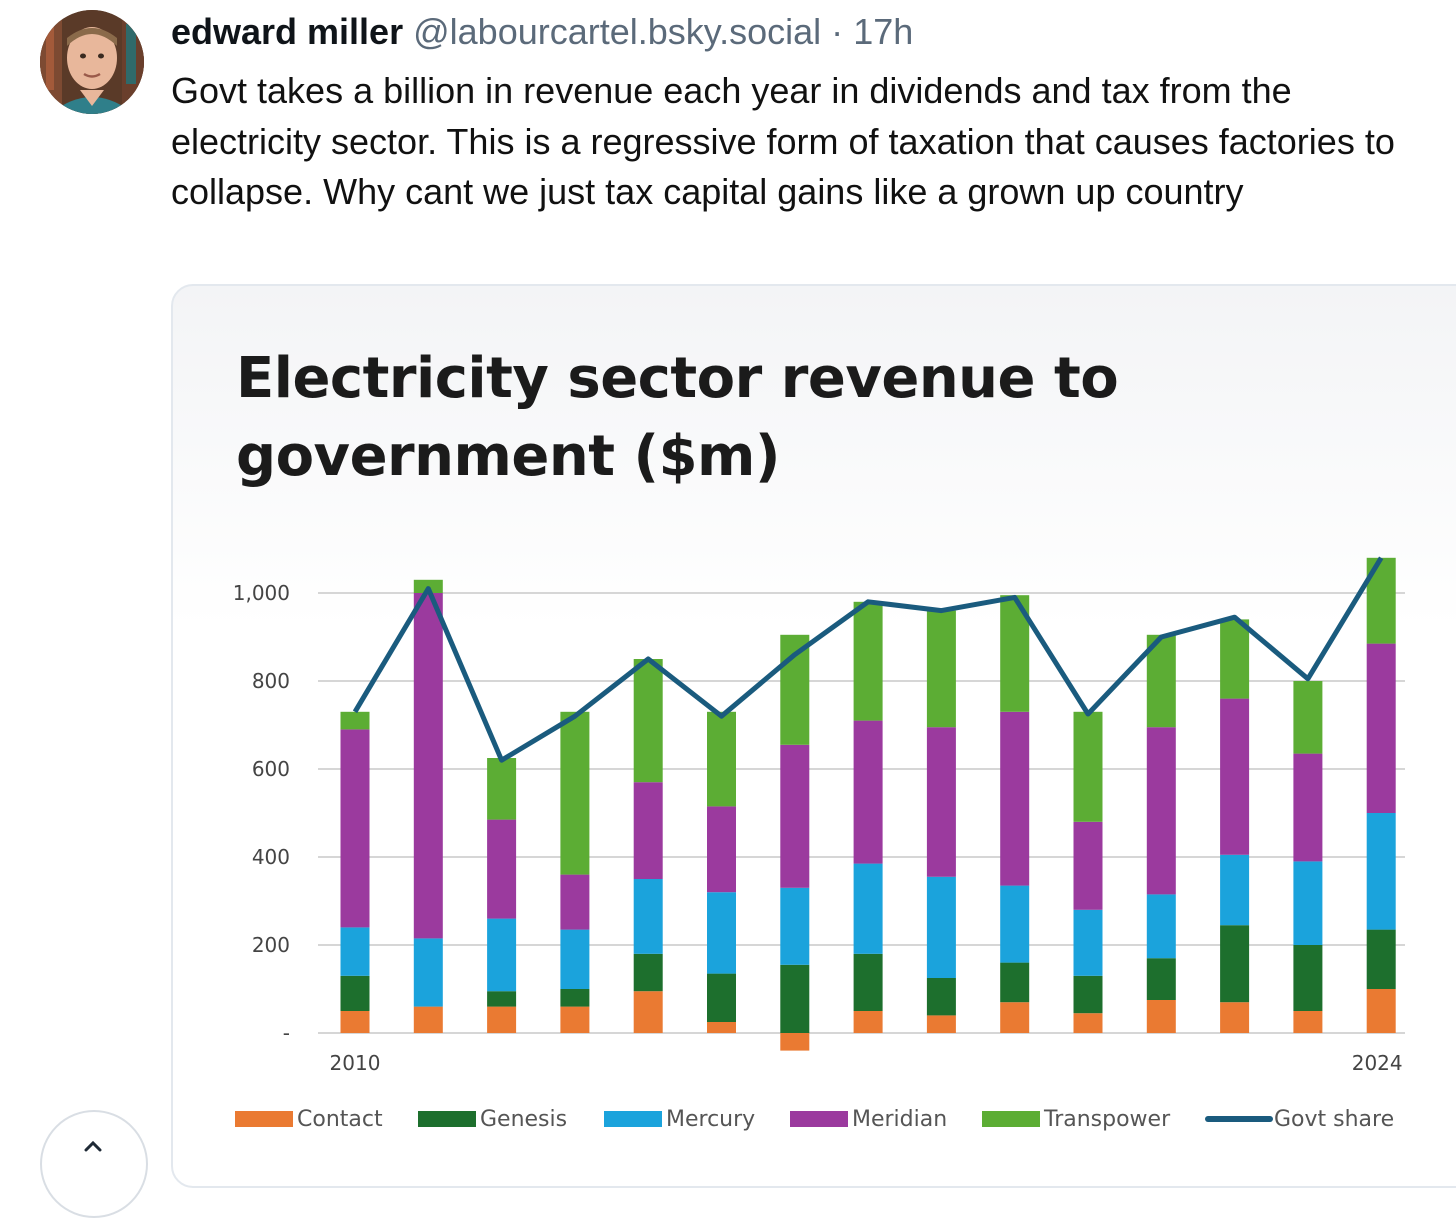 The image size is (1456, 1218). What do you see at coordinates (883, 31) in the screenshot?
I see `post-timestamp: 17h` at bounding box center [883, 31].